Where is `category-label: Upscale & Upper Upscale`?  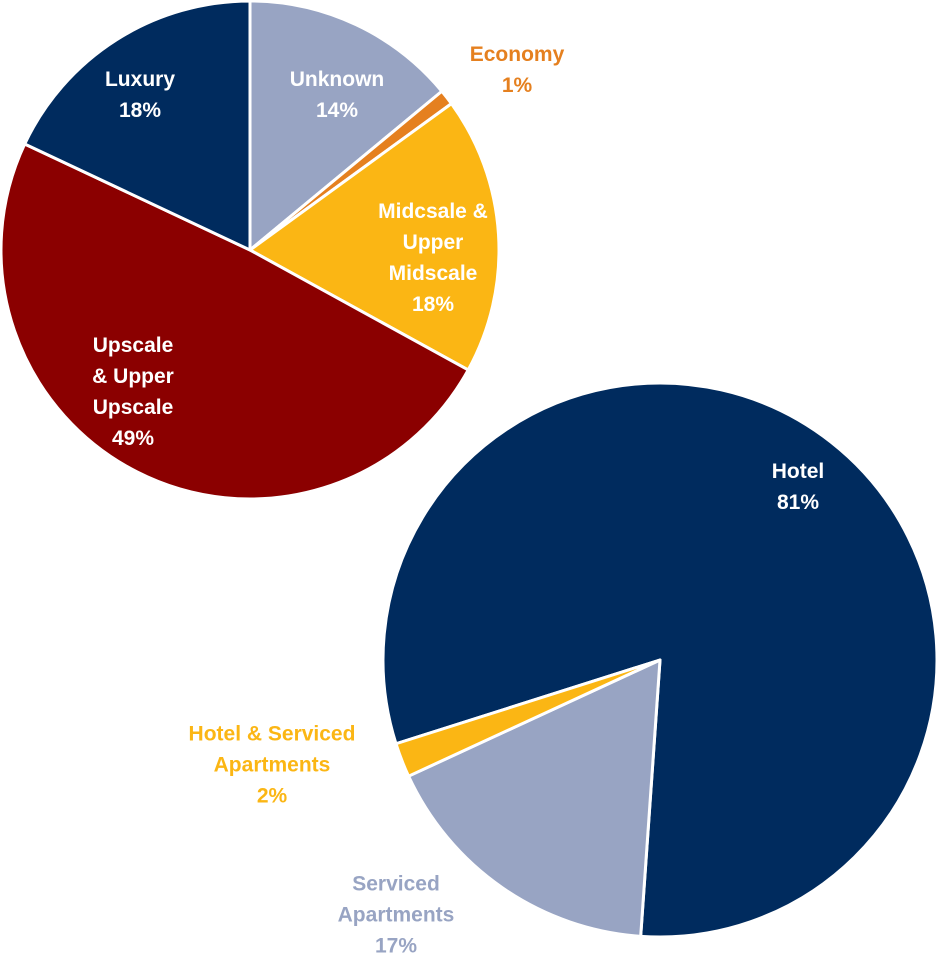
category-label: Upscale & Upper Upscale is located at coordinates (133, 376).